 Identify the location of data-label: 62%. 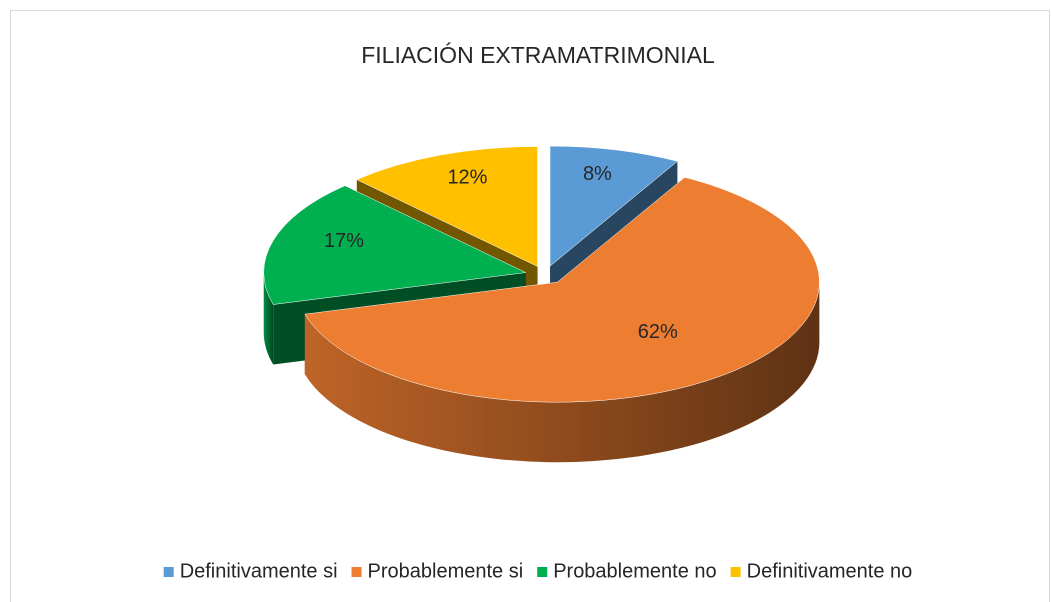
(658, 332).